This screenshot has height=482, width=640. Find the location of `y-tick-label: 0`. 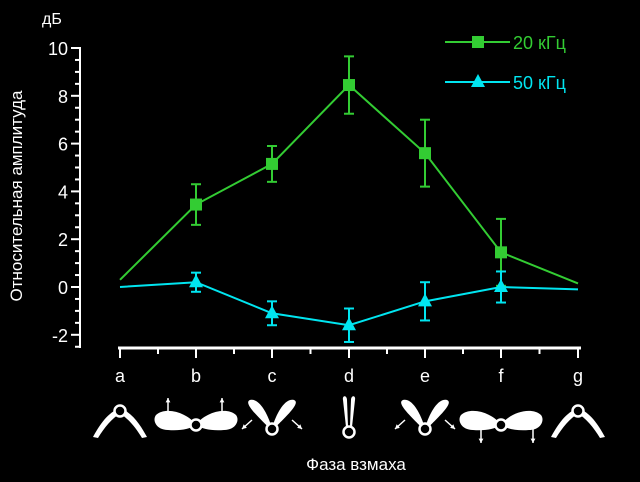

y-tick-label: 0 is located at coordinates (63, 288).